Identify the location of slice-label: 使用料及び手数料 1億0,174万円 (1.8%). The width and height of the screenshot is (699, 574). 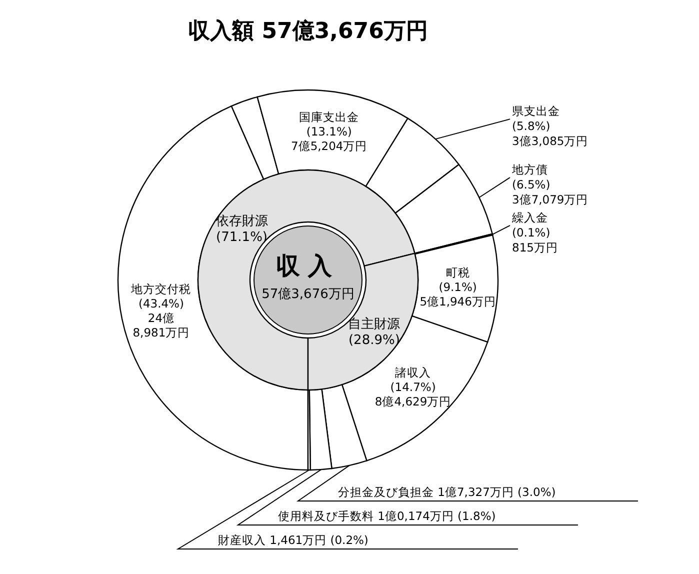
(387, 516).